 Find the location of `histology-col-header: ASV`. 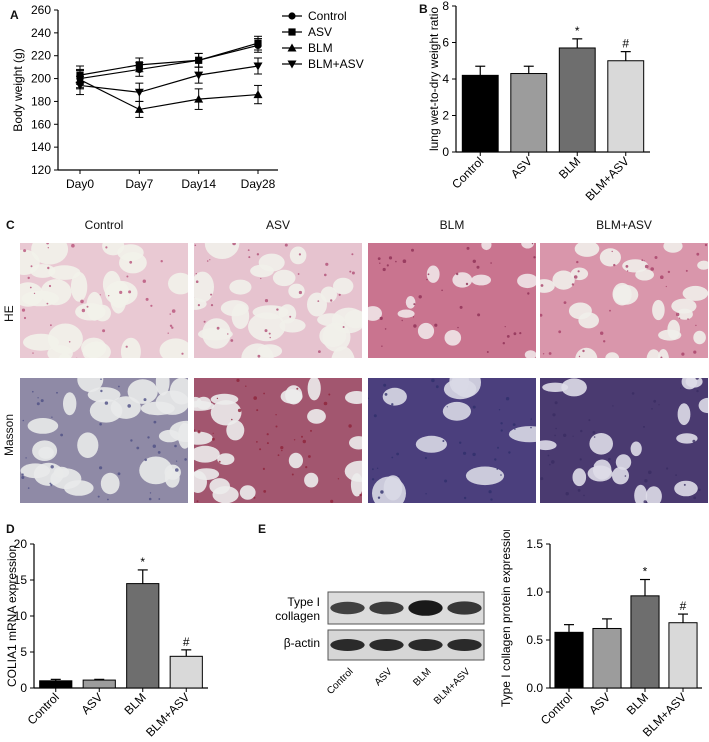

histology-col-header: ASV is located at coordinates (277, 225).